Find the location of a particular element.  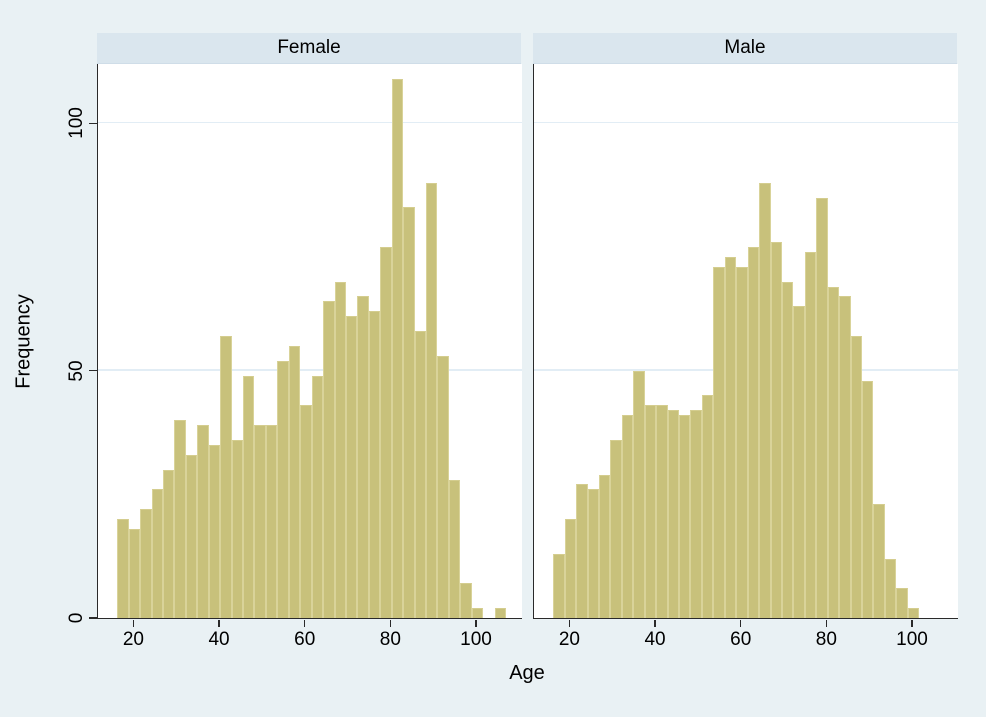

y-tick-label: 50 is located at coordinates (76, 371).